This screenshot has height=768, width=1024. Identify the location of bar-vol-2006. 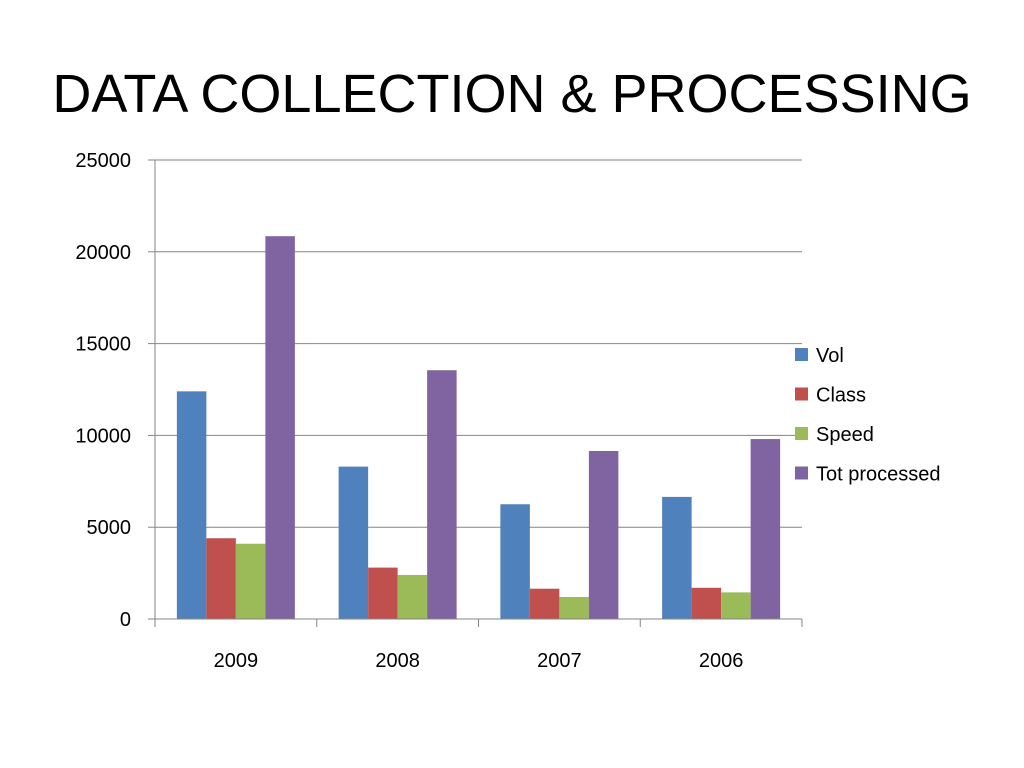
(677, 557).